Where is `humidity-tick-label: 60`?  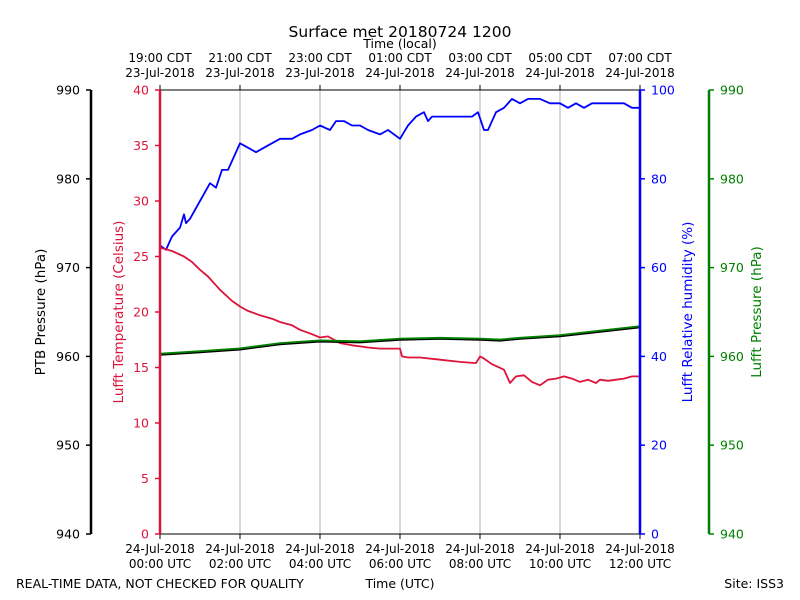
humidity-tick-label: 60 is located at coordinates (659, 267).